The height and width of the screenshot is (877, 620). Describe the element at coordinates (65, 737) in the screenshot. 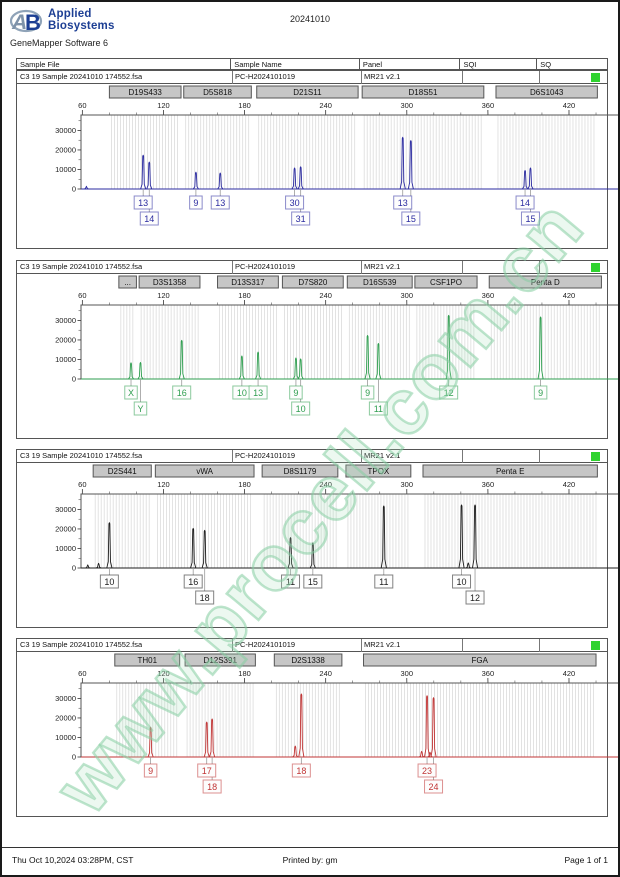

I see `y-tick-label: 10000` at that location.